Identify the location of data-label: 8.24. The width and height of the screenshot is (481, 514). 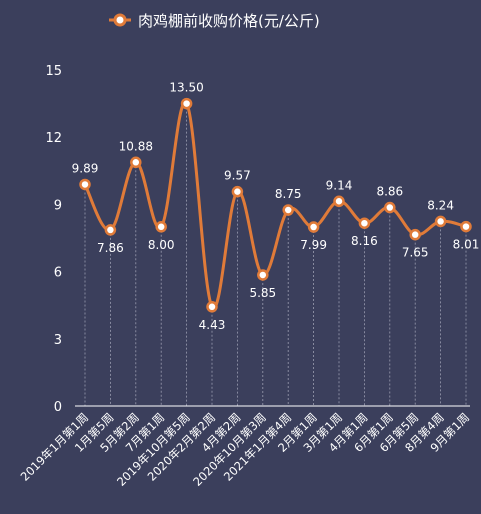
(440, 205).